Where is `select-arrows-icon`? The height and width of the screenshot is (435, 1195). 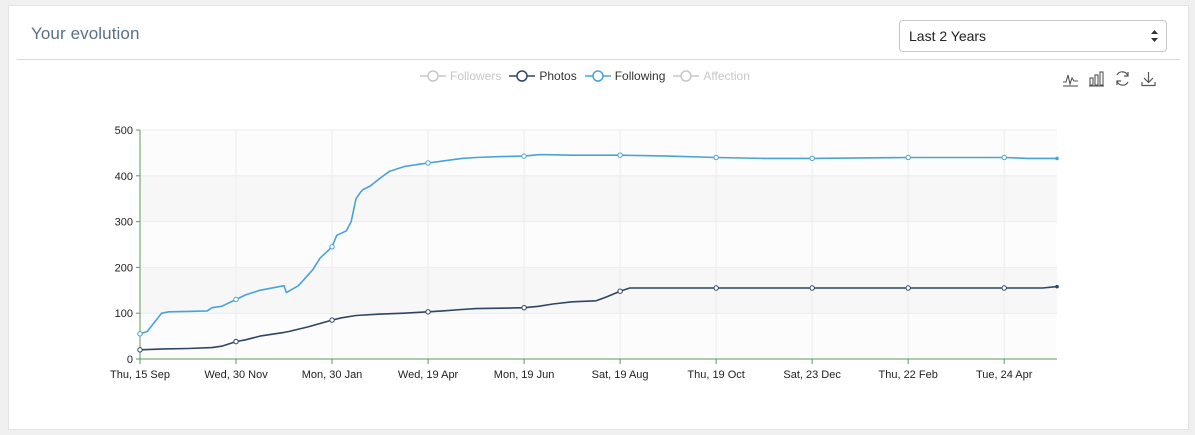
select-arrows-icon is located at coordinates (1154, 36).